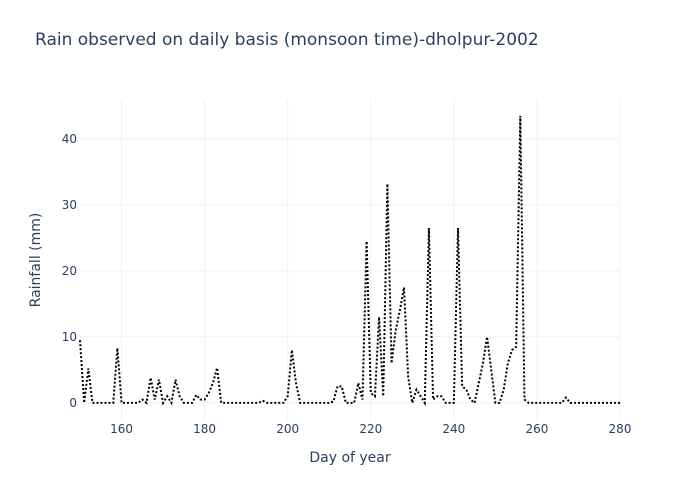 This screenshot has width=700, height=504. Describe the element at coordinates (69, 271) in the screenshot. I see `y-tick-label: 20` at that location.